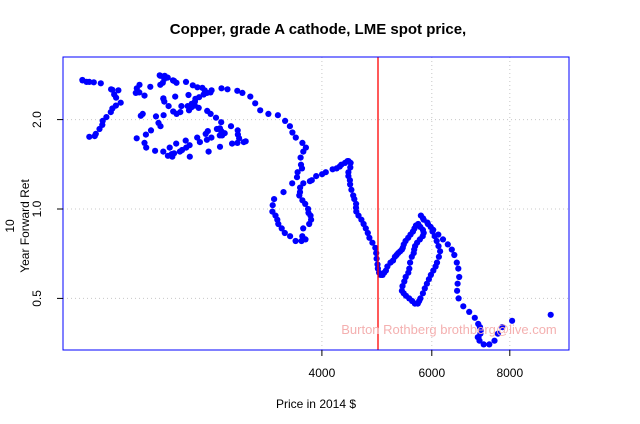 Image resolution: width=640 pixels, height=424 pixels. Describe the element at coordinates (449, 329) in the screenshot. I see `watermark-text: Burton Rothberg brothberg@live.com` at that location.